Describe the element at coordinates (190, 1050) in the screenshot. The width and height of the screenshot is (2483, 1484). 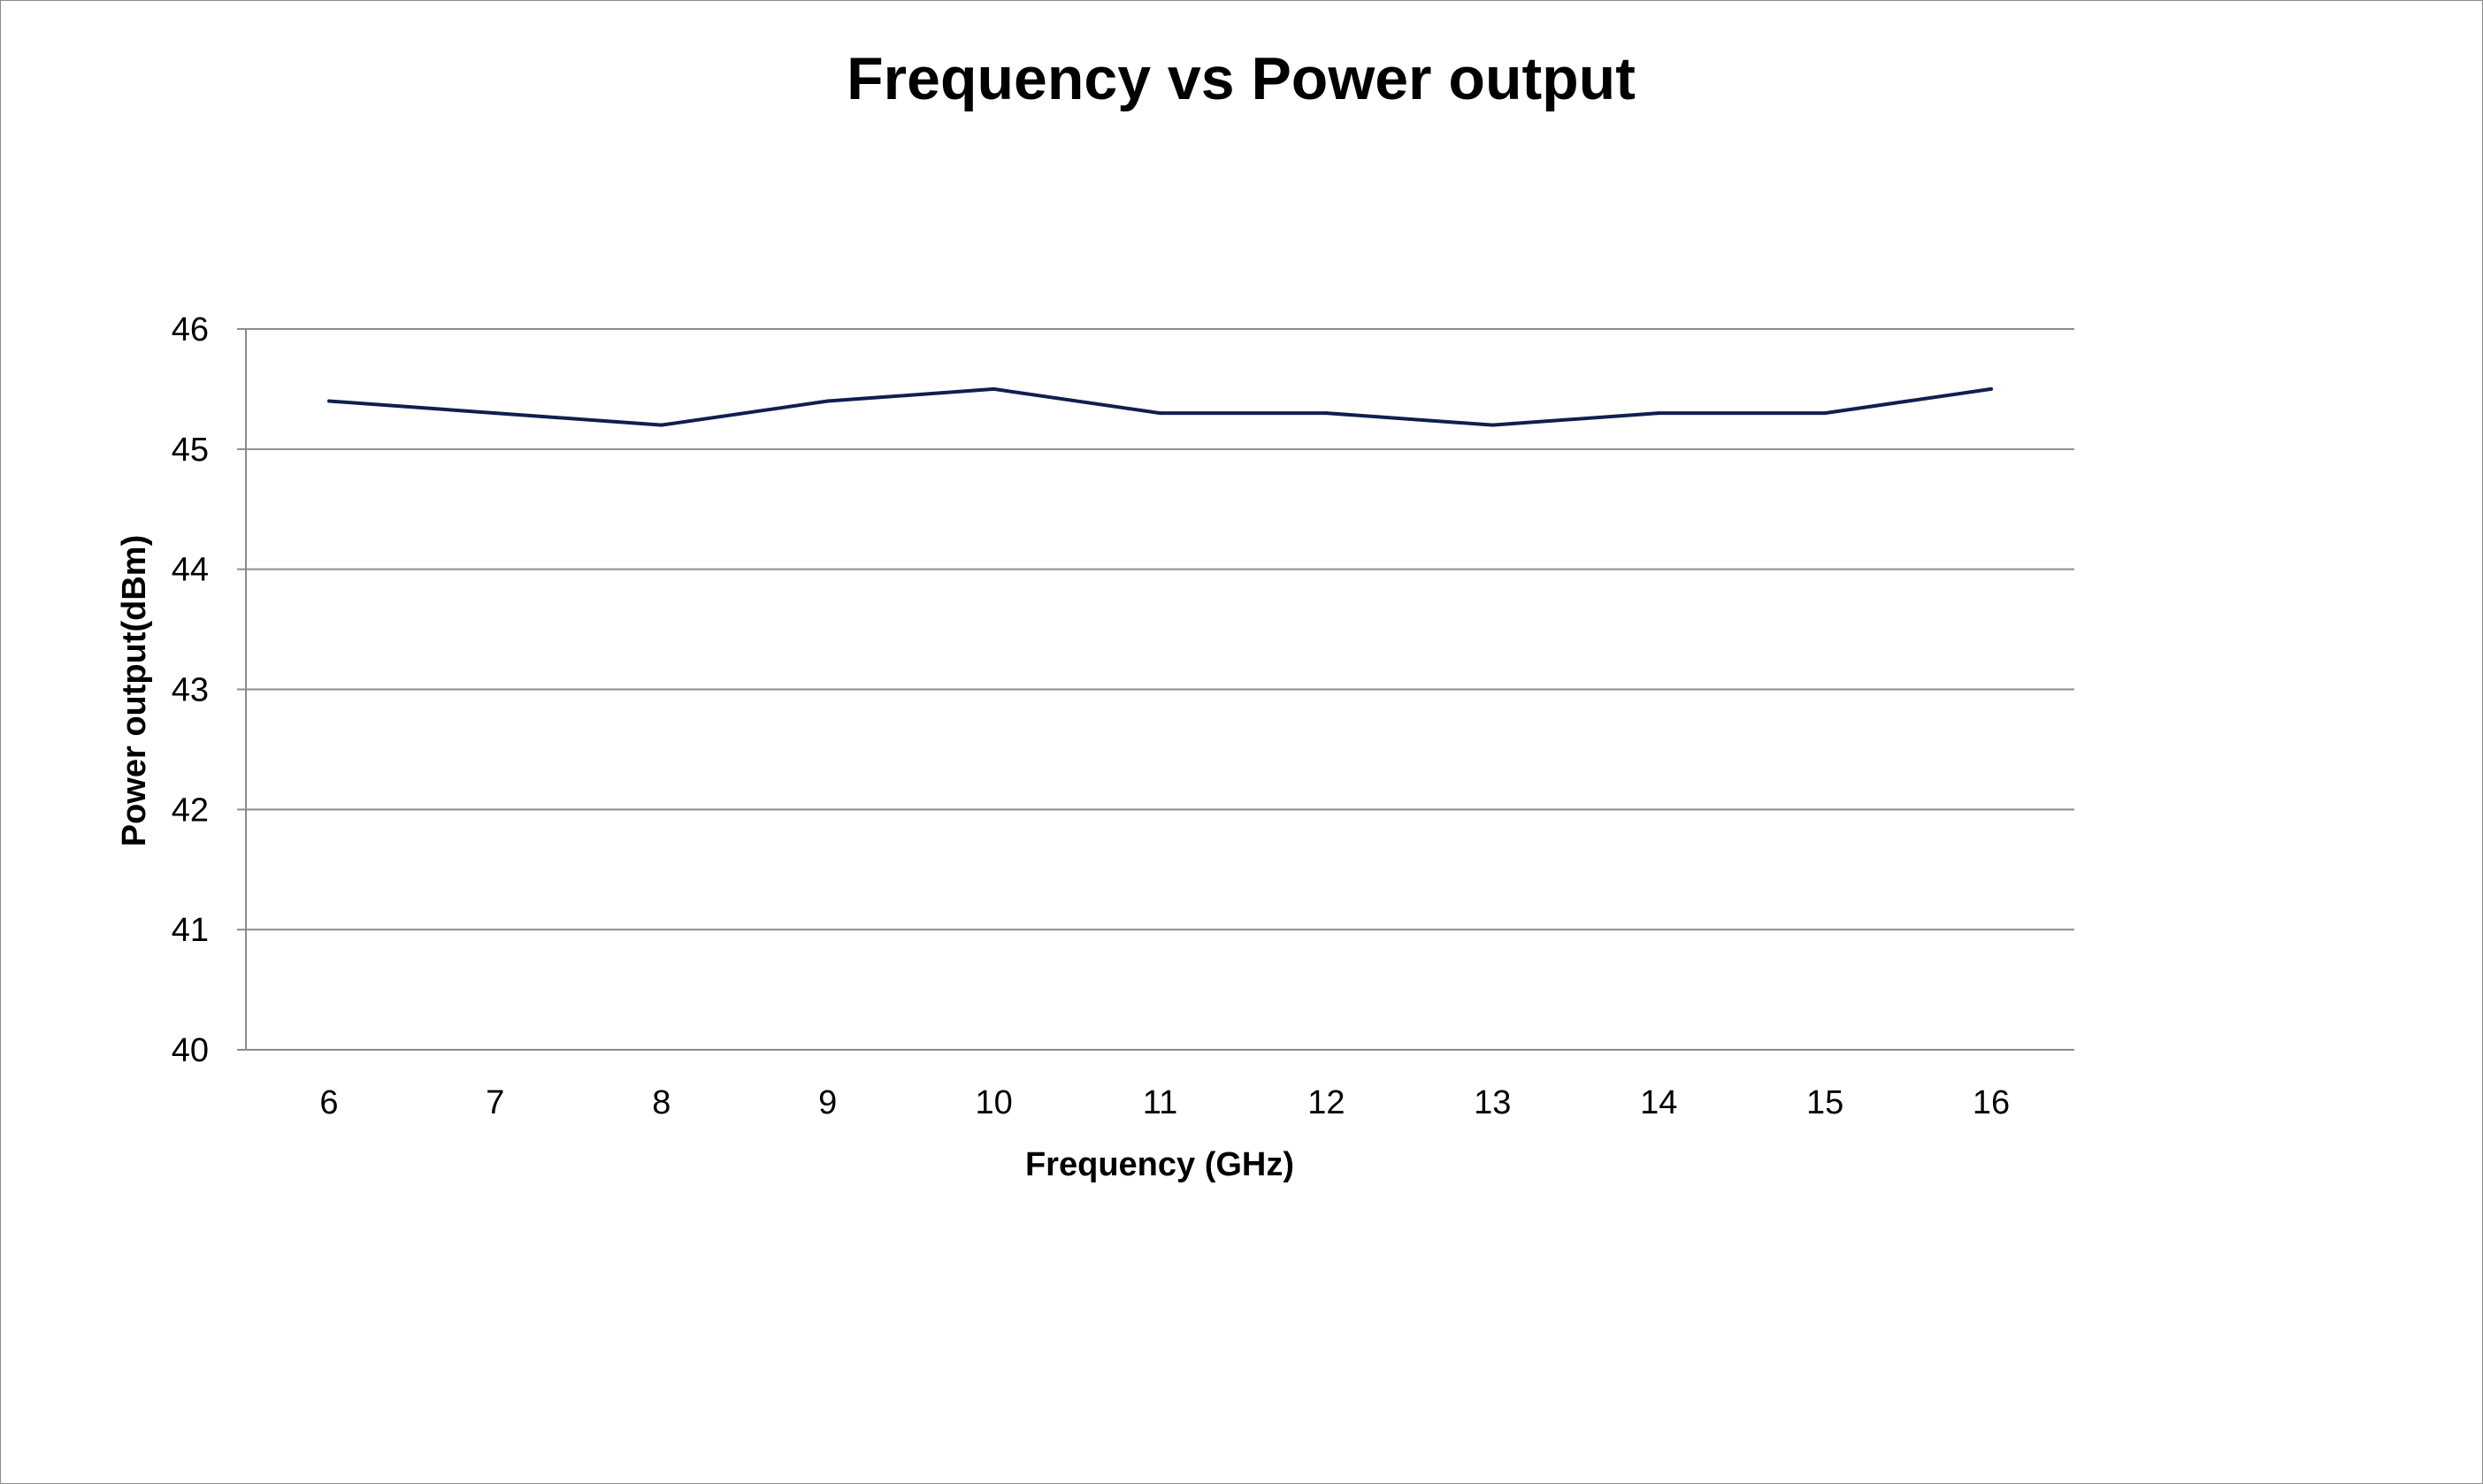
I see `y-tick-label-40: 40` at that location.